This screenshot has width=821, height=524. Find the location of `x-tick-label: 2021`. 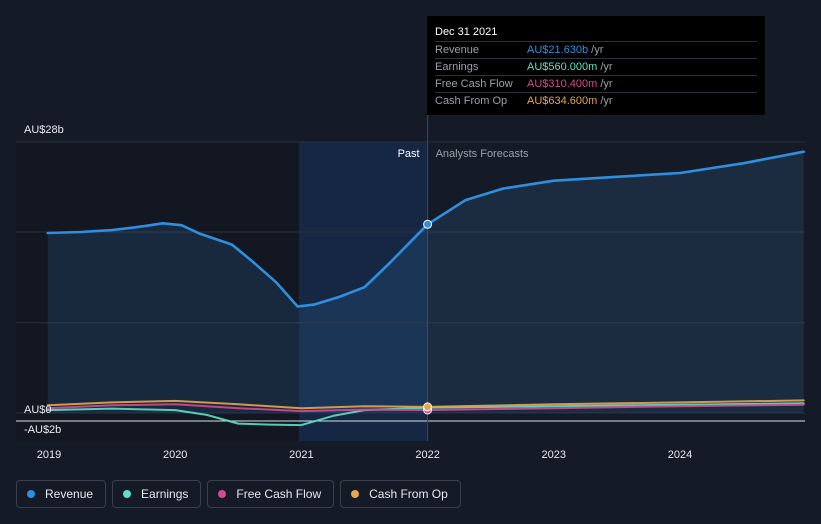

x-tick-label: 2021 is located at coordinates (301, 455).